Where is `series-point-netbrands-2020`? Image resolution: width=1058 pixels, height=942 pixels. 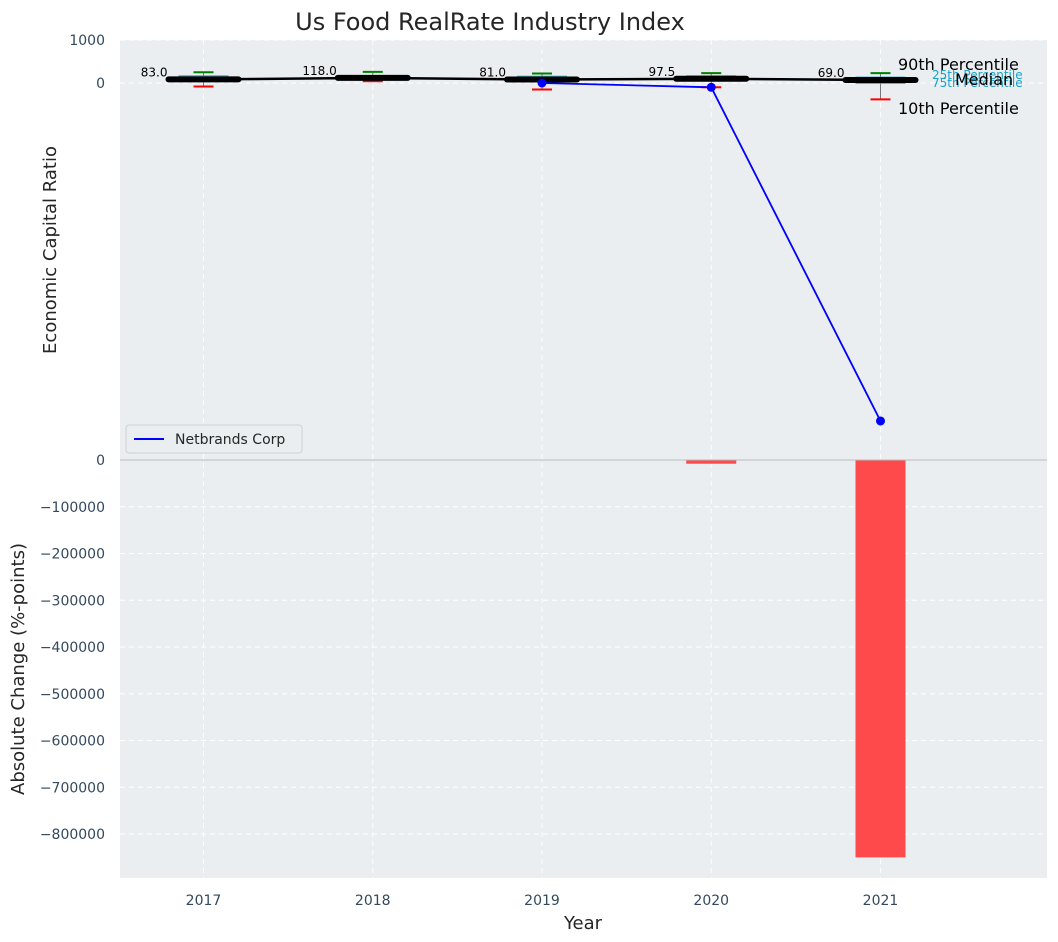
series-point-netbrands-2020 is located at coordinates (711, 87).